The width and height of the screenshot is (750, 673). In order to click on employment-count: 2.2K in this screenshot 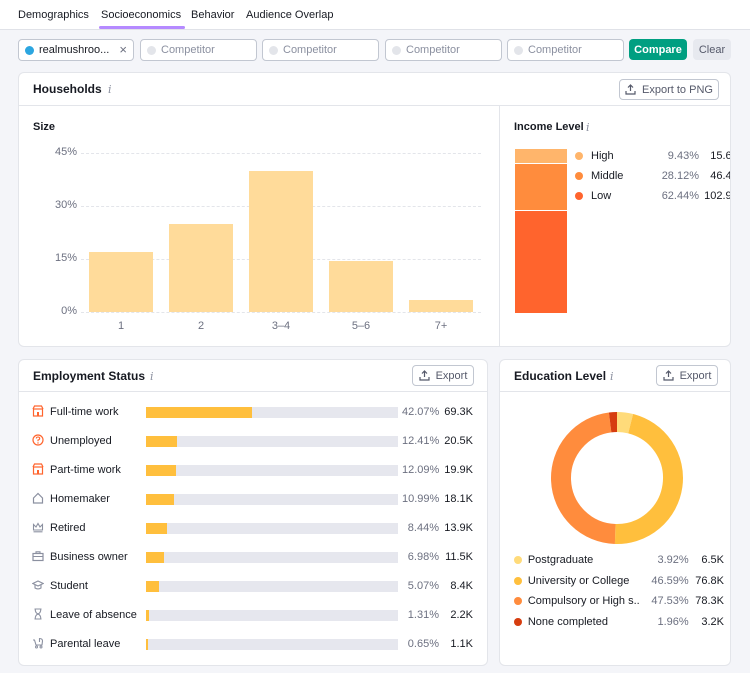, I will do `click(461, 615)`.